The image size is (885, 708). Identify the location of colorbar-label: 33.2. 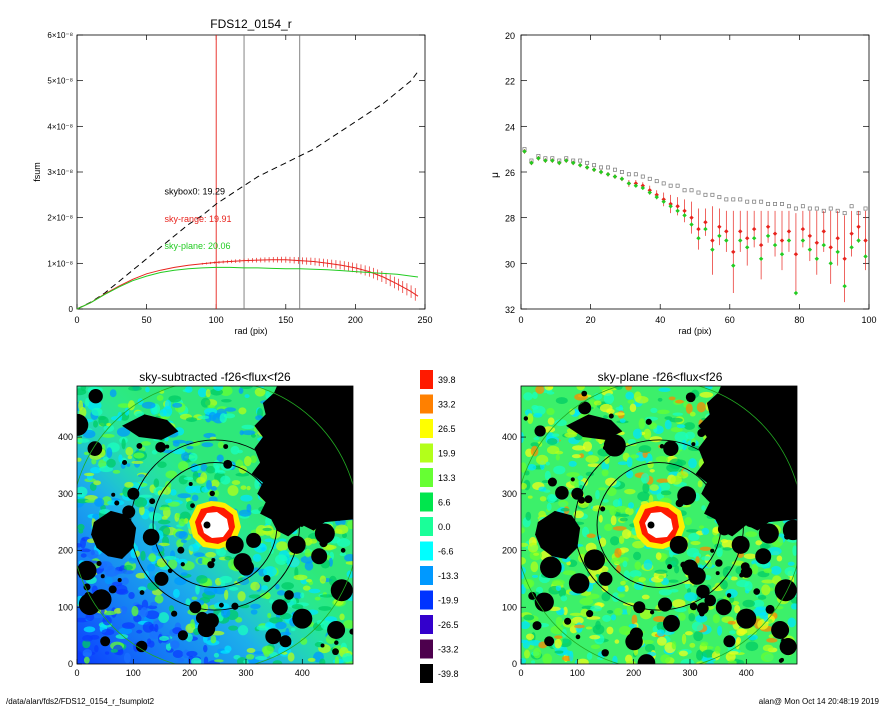
(447, 405).